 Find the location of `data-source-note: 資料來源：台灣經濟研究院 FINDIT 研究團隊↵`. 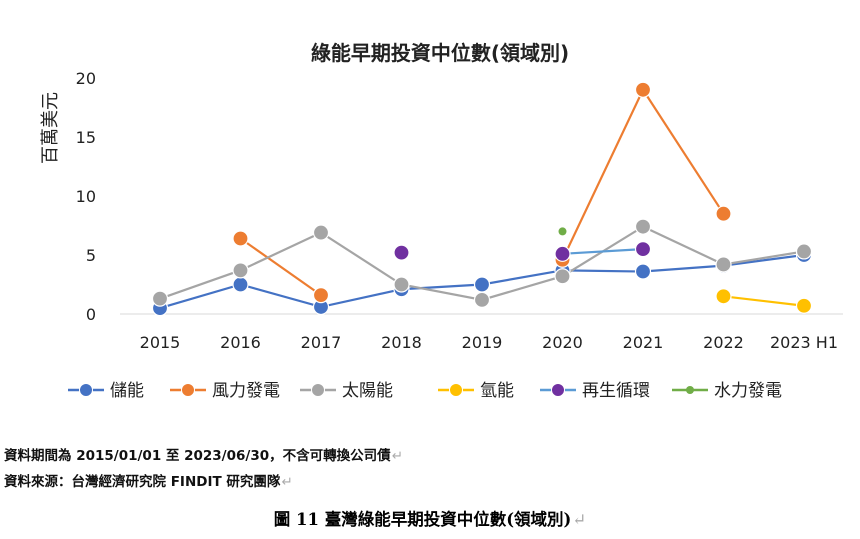

data-source-note: 資料來源：台灣經濟研究院 FINDIT 研究團隊↵ is located at coordinates (148, 480).